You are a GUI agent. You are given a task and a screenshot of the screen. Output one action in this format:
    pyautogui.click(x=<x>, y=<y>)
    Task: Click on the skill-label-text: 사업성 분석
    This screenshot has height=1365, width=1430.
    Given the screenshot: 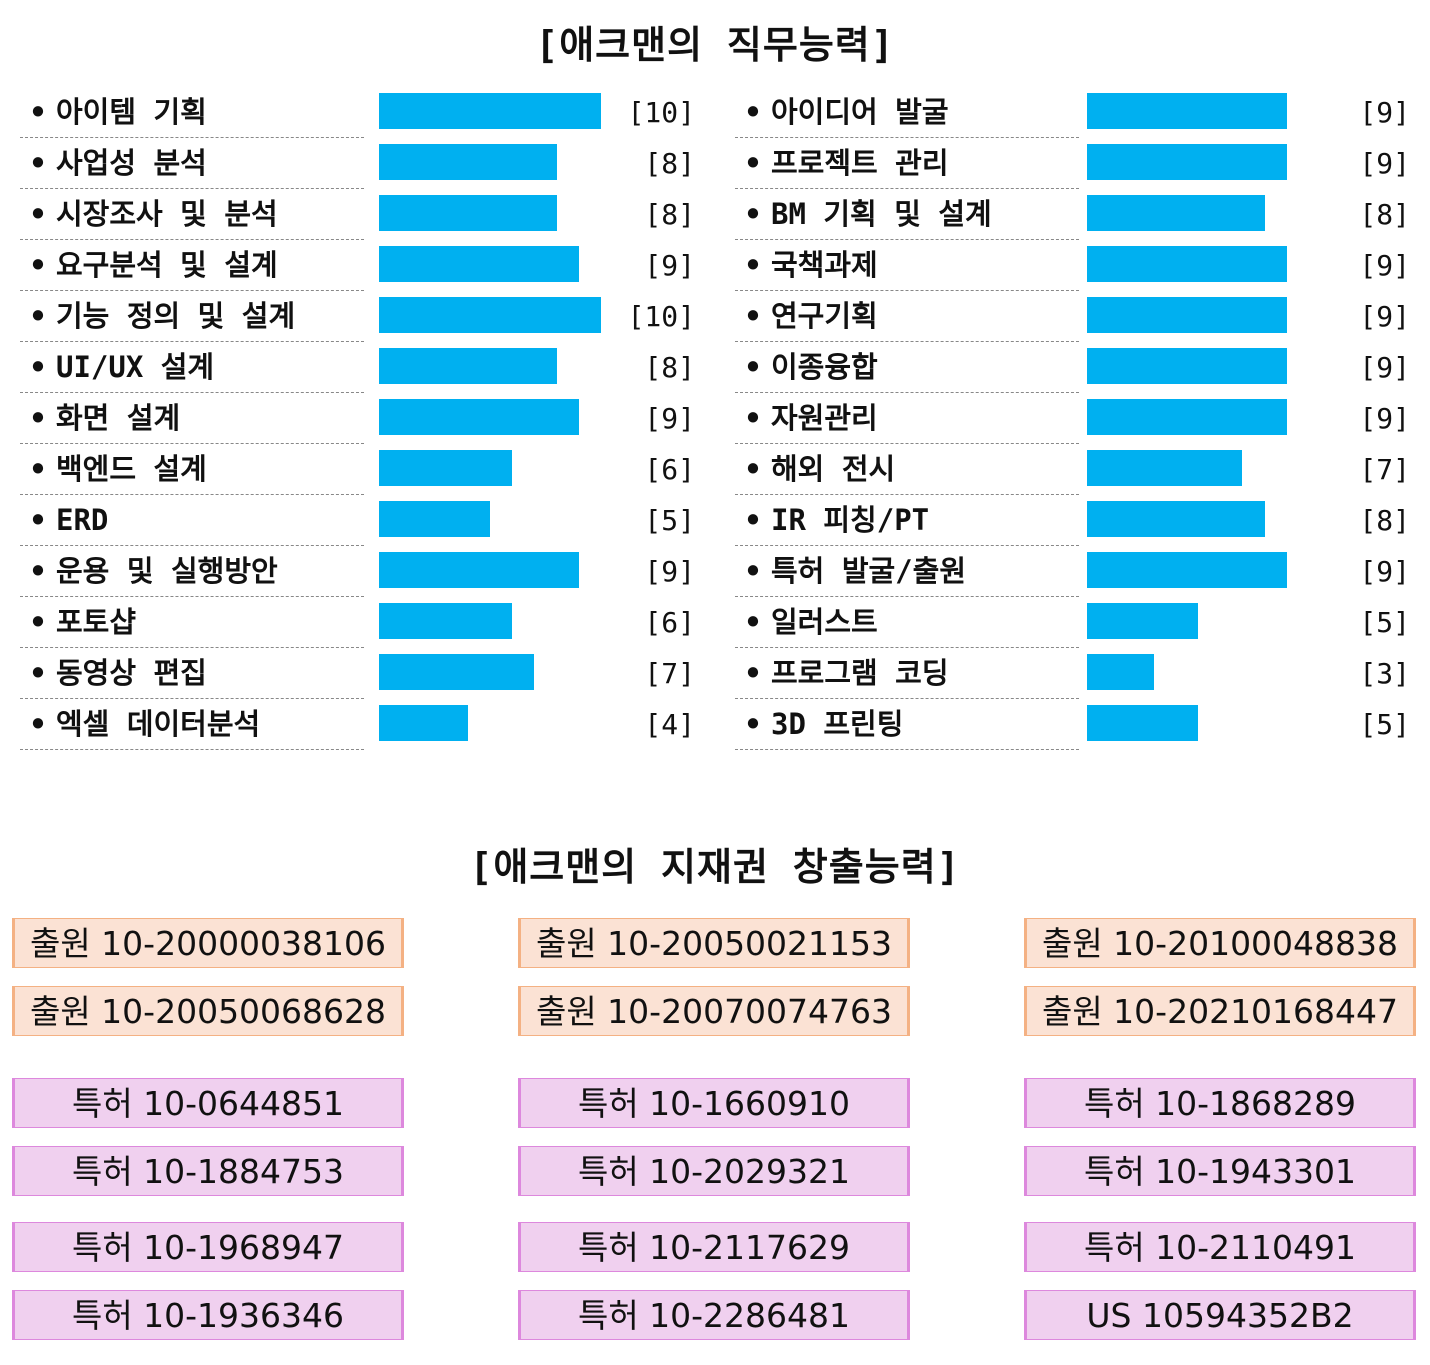 What is the action you would take?
    pyautogui.click(x=131, y=163)
    